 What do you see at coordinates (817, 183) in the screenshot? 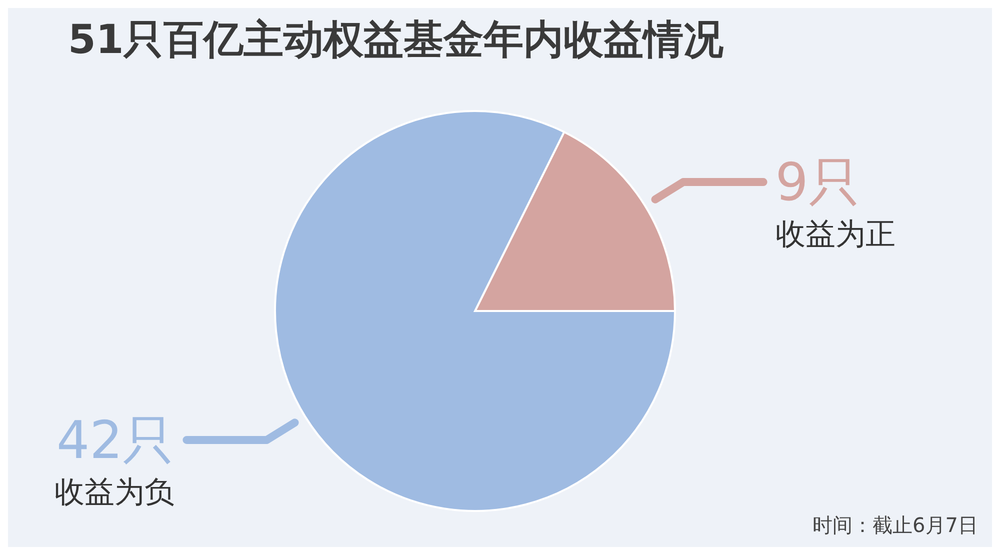
I see `data-label: 9只` at bounding box center [817, 183].